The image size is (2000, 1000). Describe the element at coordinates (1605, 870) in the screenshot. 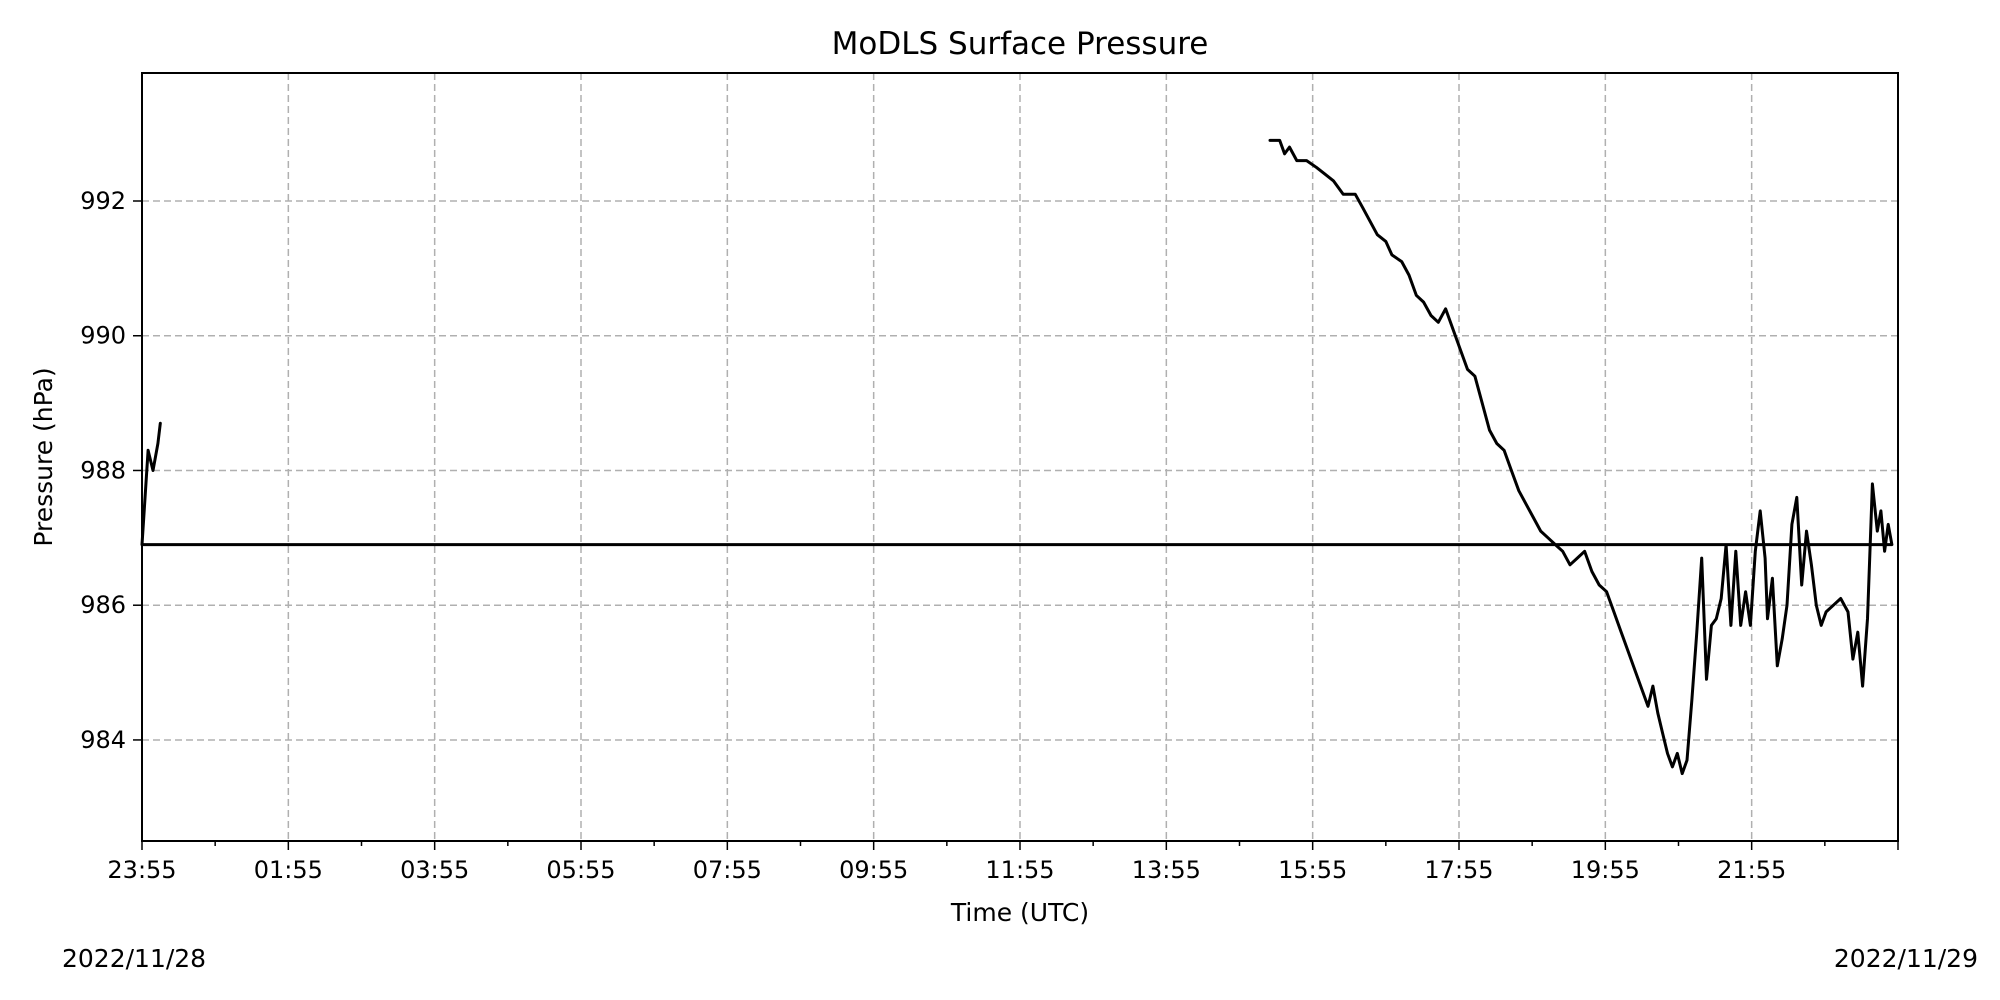

I see `x-tick-label: 19:55` at that location.